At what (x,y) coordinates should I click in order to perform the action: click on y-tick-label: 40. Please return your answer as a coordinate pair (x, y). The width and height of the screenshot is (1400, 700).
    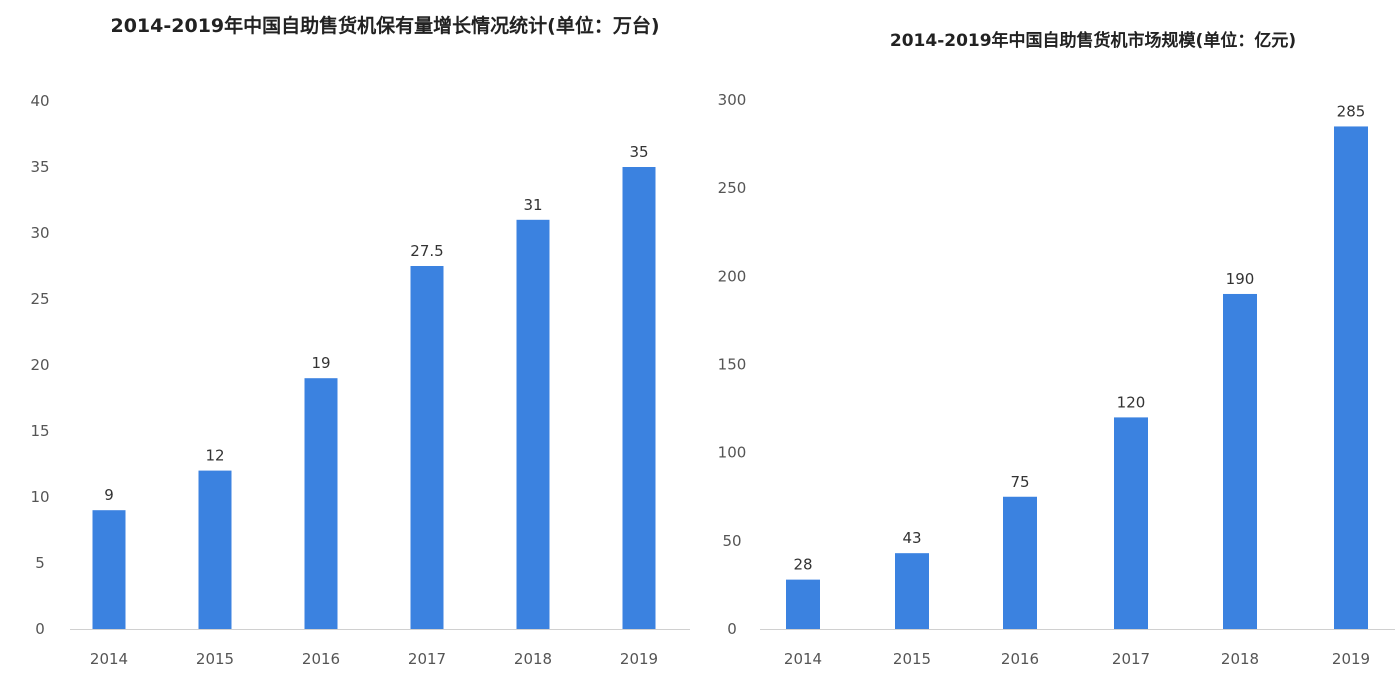
    Looking at the image, I should click on (39, 101).